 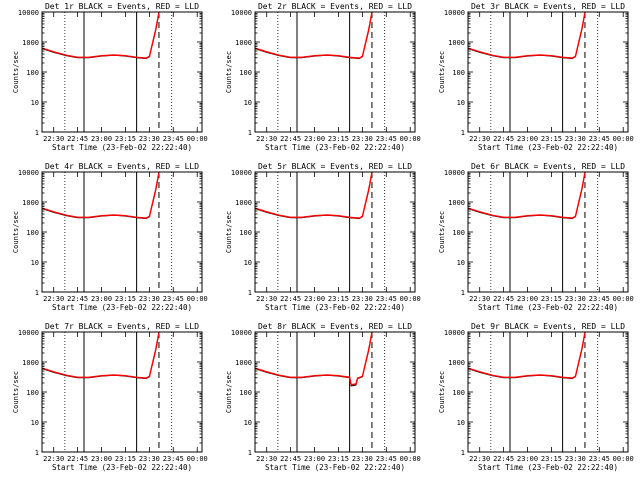 I want to click on chart-title: Det 4r BLACK = Events, RED = LLD, so click(x=122, y=166).